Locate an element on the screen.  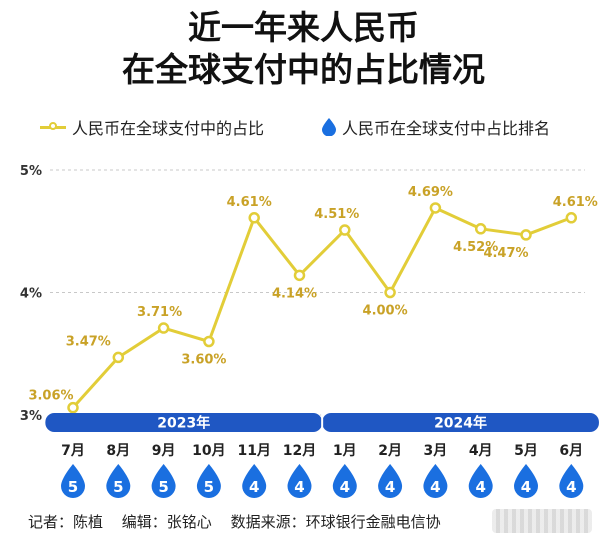
x-tick-label: 1月 is located at coordinates (345, 451).